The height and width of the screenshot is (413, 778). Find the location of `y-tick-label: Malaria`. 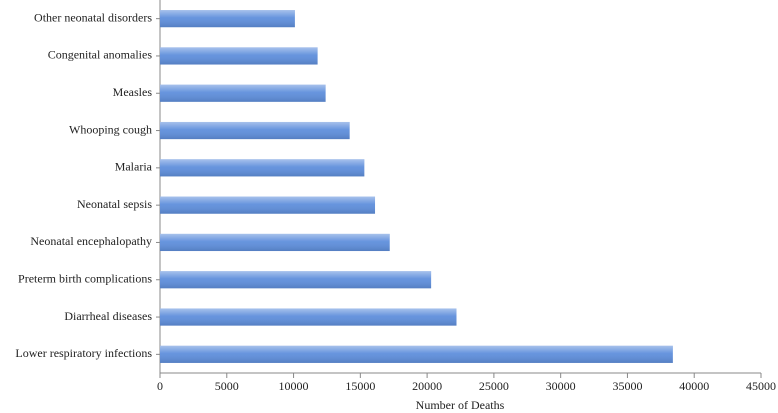

y-tick-label: Malaria is located at coordinates (134, 167).